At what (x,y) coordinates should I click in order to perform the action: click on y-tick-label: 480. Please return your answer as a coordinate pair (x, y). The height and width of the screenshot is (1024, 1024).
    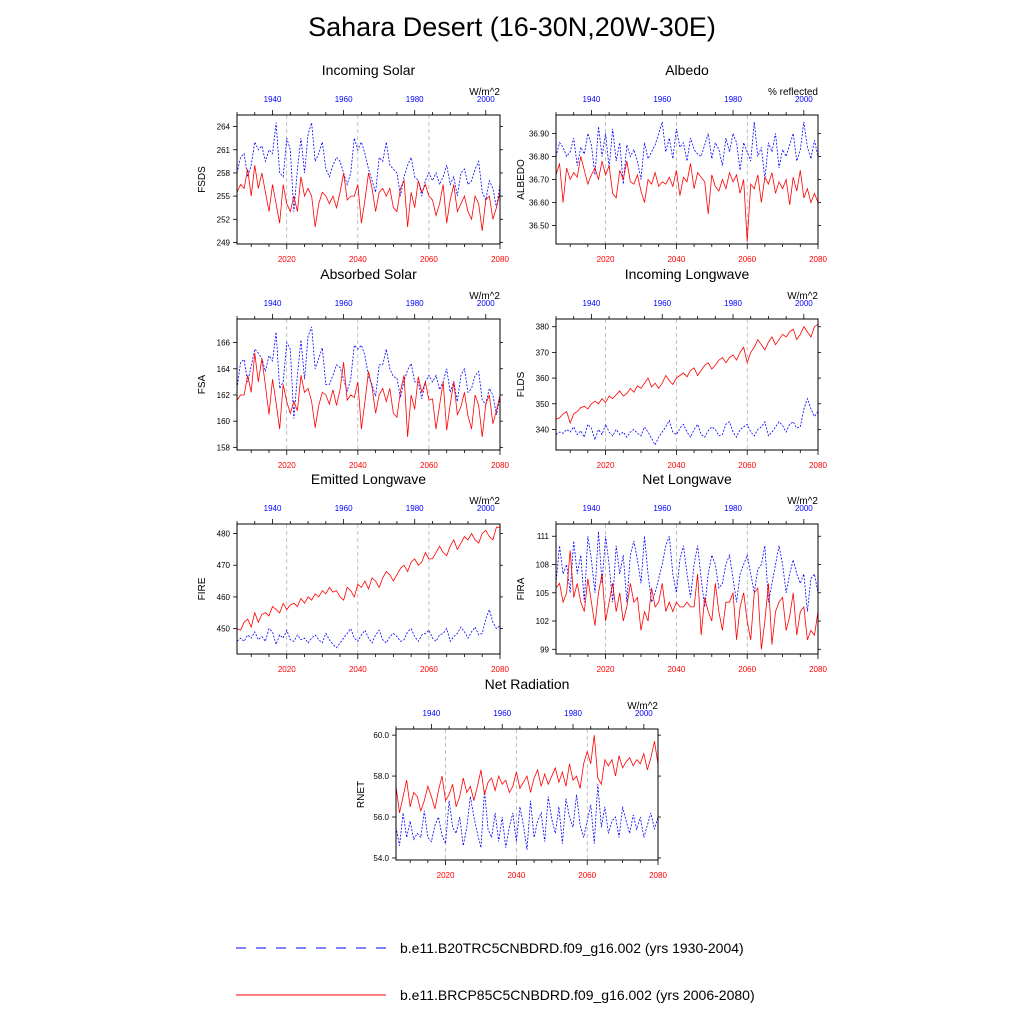
    Looking at the image, I should click on (224, 534).